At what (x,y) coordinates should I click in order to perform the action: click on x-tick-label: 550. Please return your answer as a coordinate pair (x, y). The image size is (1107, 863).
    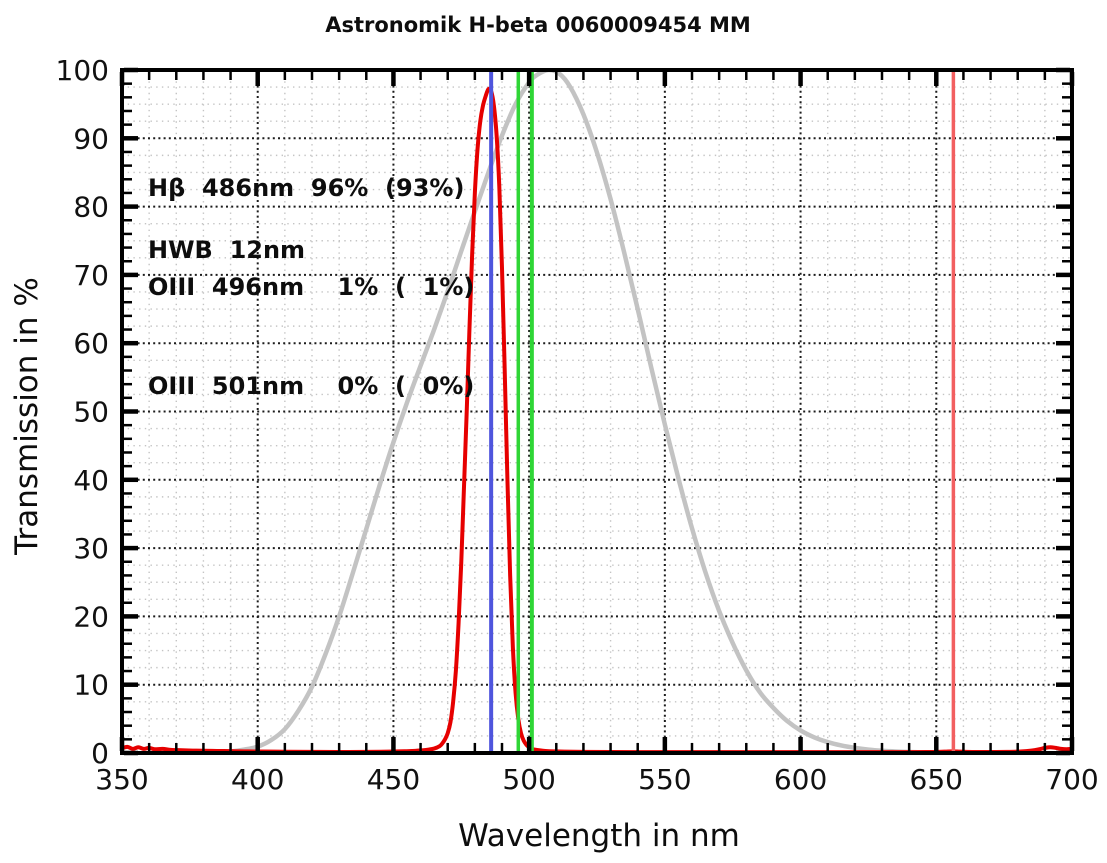
    Looking at the image, I should click on (664, 779).